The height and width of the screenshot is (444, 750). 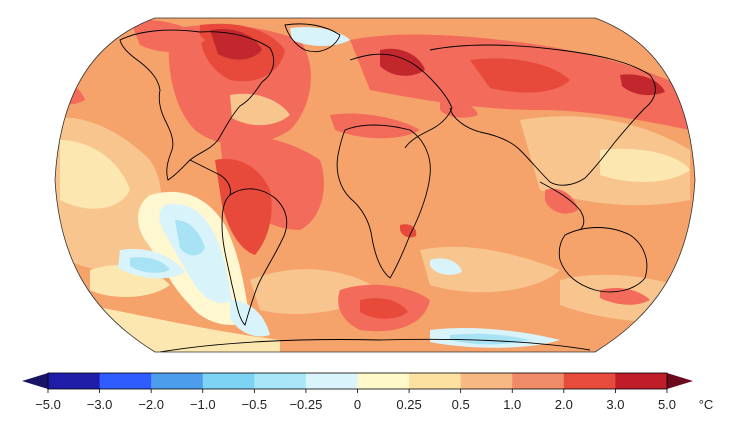 What do you see at coordinates (254, 404) in the screenshot?
I see `colorbar-tick-label: −0.5` at bounding box center [254, 404].